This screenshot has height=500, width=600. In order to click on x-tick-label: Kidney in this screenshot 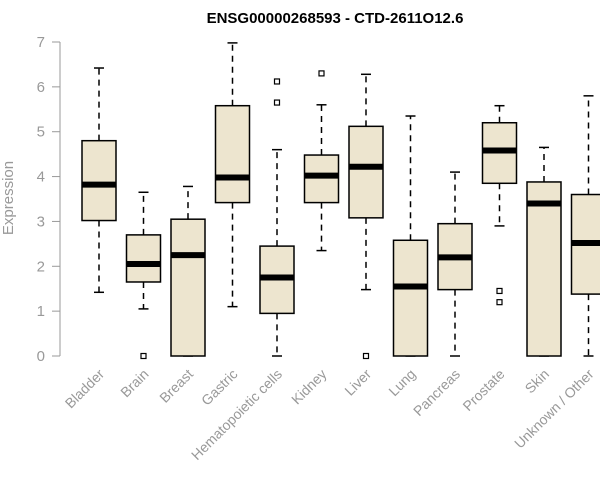, I will do `click(309, 387)`.